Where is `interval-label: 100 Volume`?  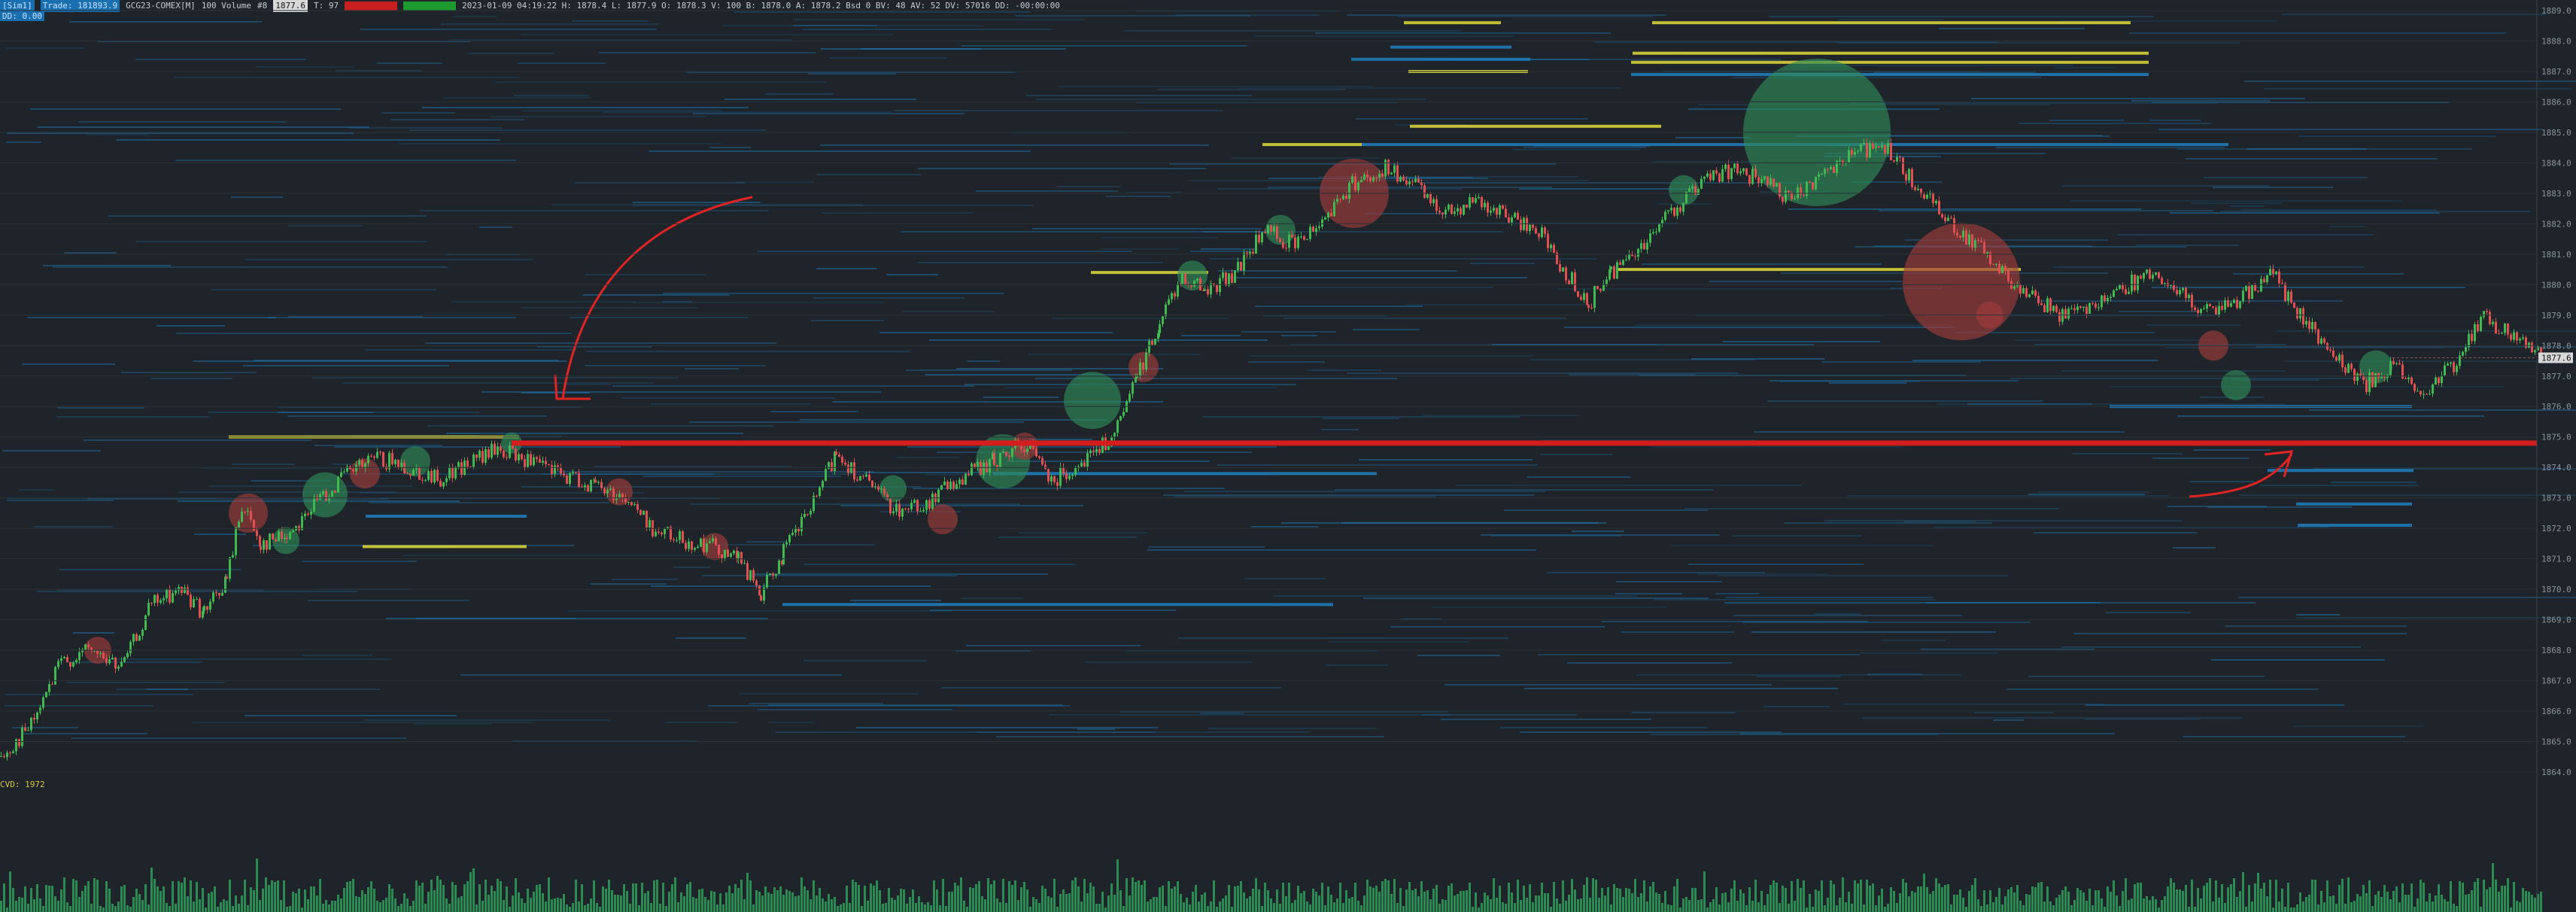
interval-label: 100 Volume is located at coordinates (226, 6).